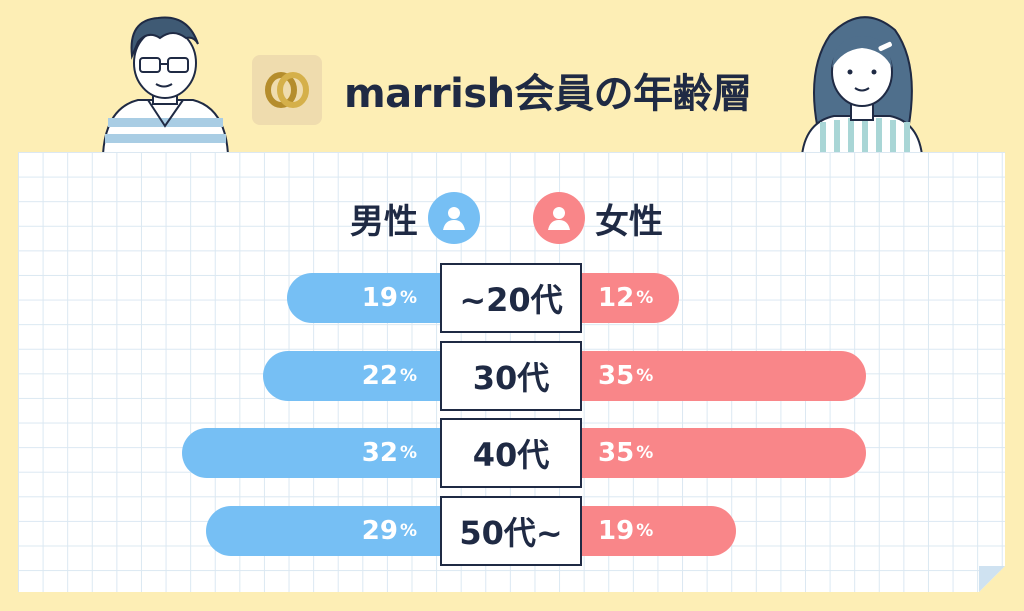  Describe the element at coordinates (379, 531) in the screenshot. I see `male-value-label: 29` at that location.